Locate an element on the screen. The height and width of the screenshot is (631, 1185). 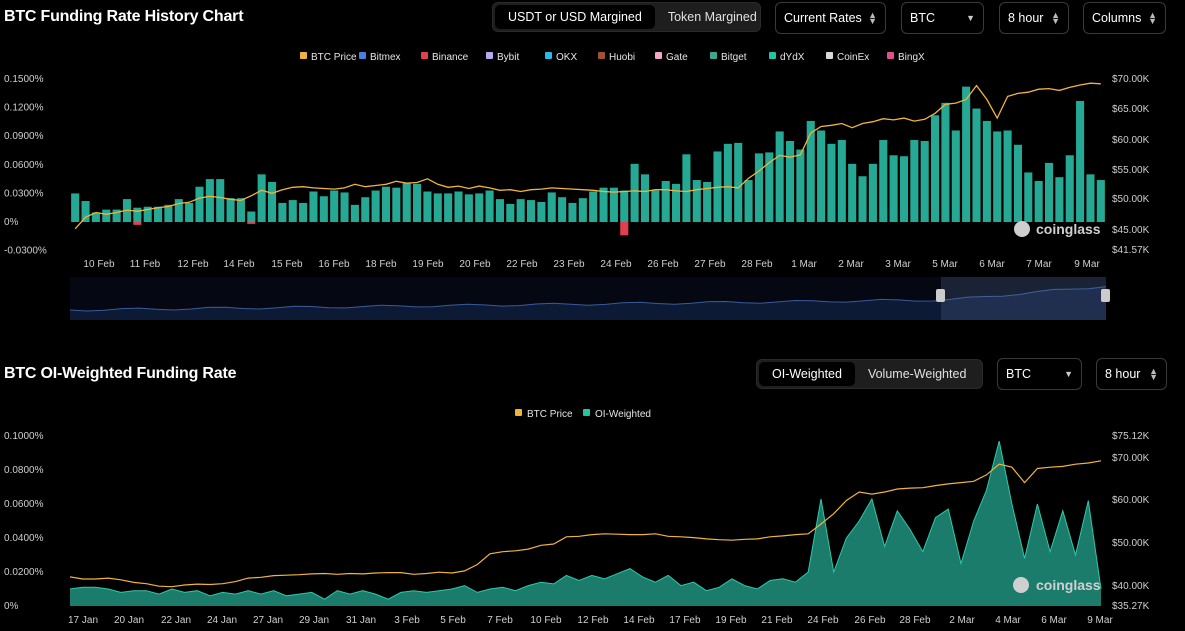
rate-select-value: Current Rates is located at coordinates (823, 18).